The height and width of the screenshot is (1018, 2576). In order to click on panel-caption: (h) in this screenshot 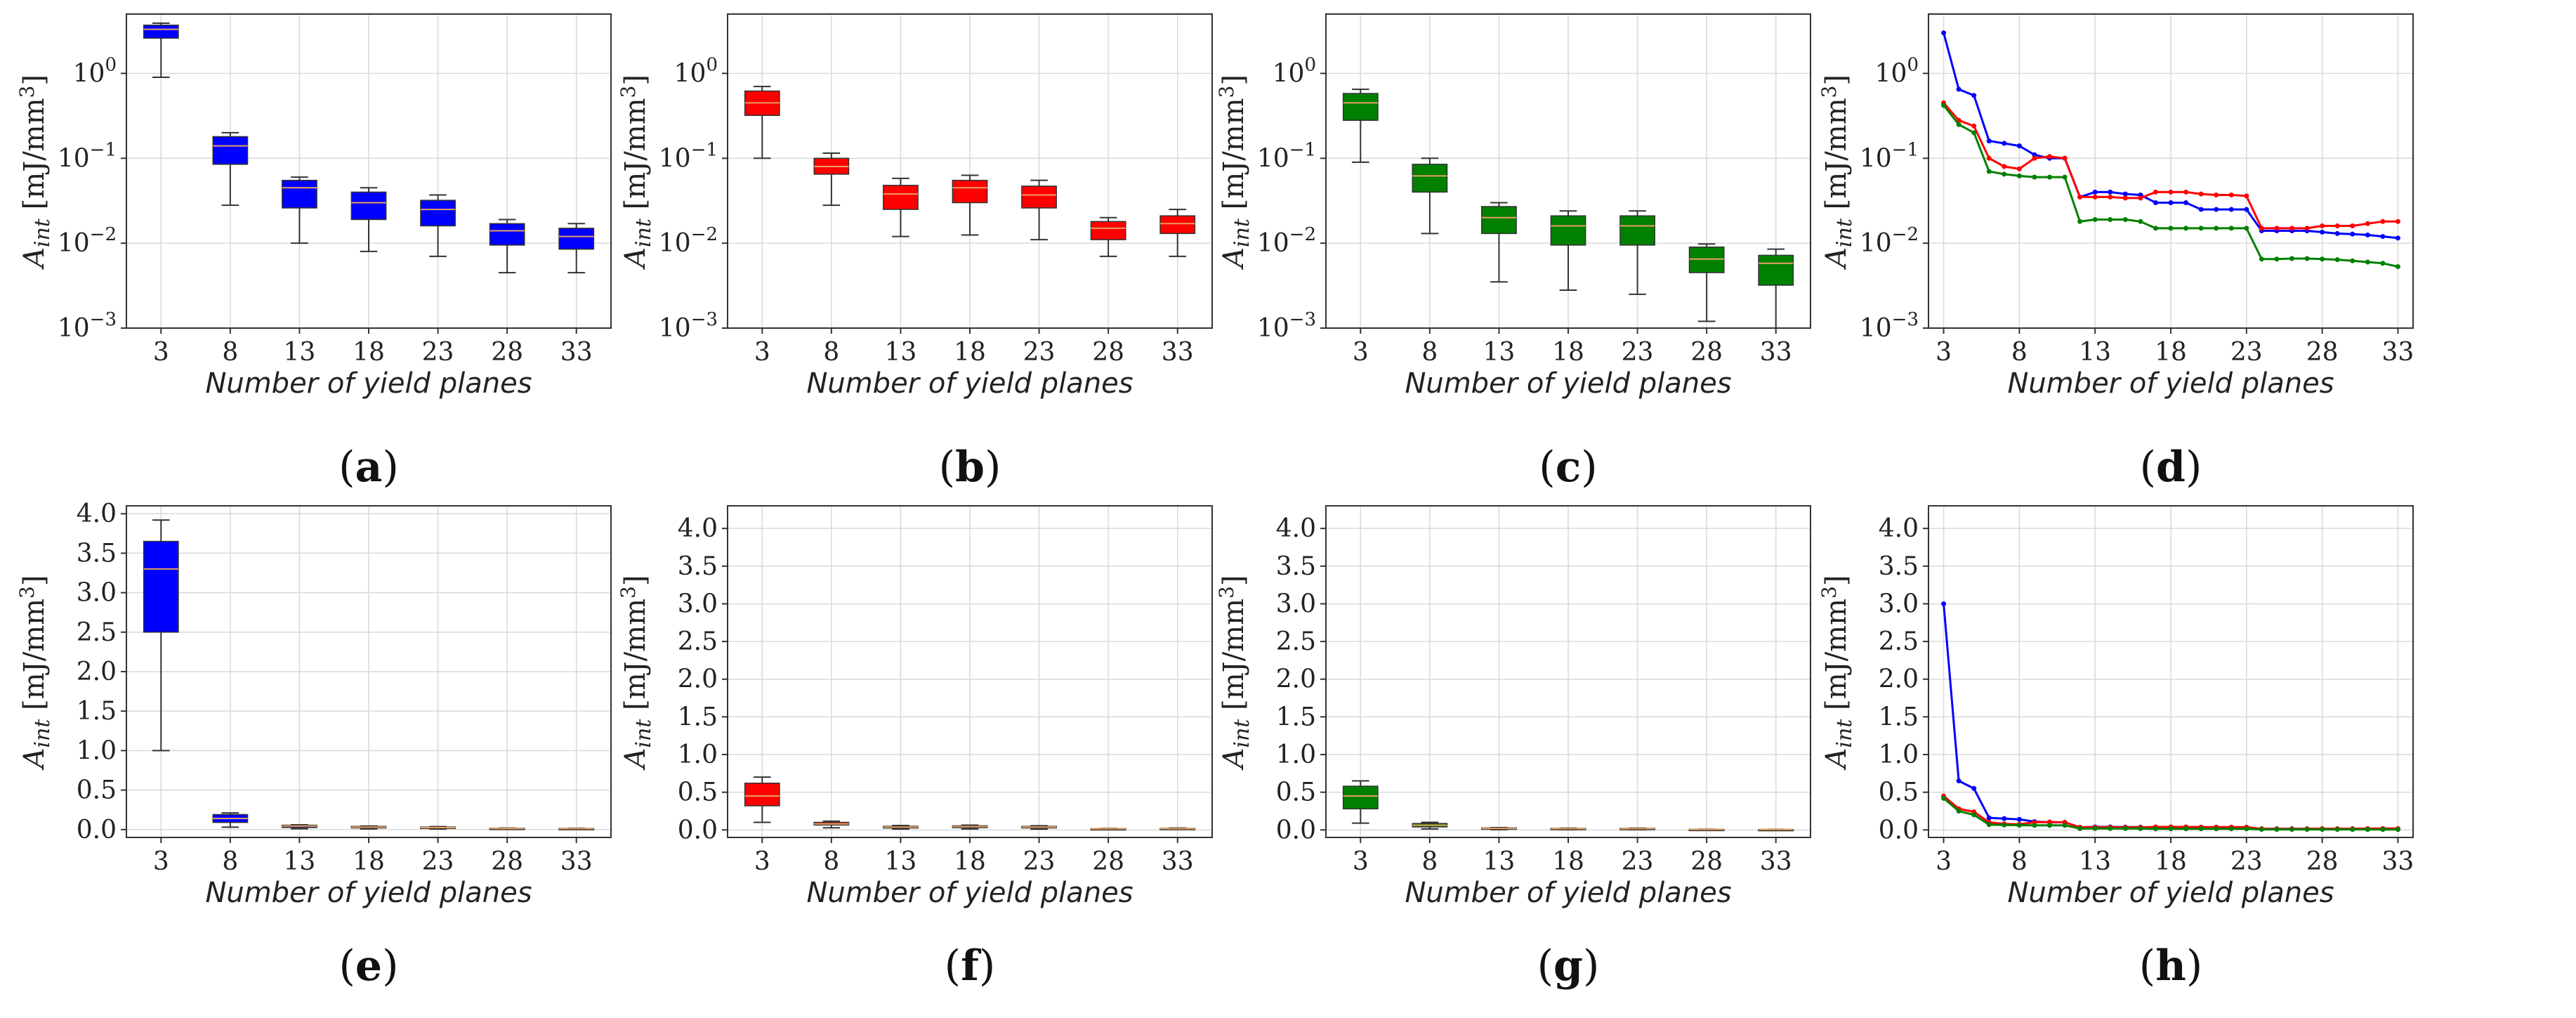, I will do `click(2170, 966)`.